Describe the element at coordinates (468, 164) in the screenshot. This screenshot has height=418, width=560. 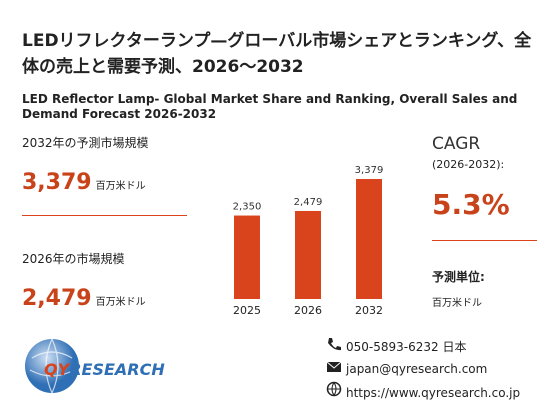
I see `cagr-period: (2026-2032):` at that location.